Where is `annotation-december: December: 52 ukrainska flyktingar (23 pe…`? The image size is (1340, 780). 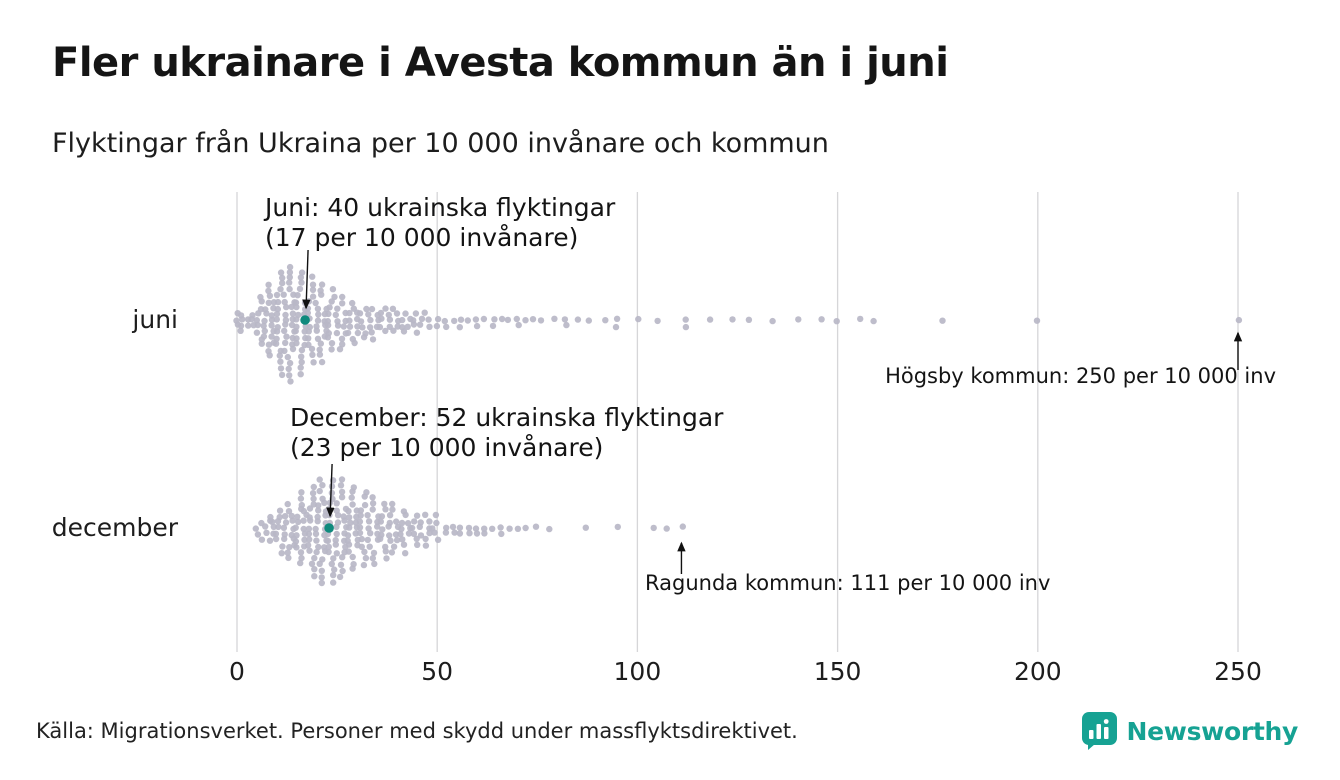 annotation-december: December: 52 ukrainska flyktingar (23 pe… is located at coordinates (506, 433).